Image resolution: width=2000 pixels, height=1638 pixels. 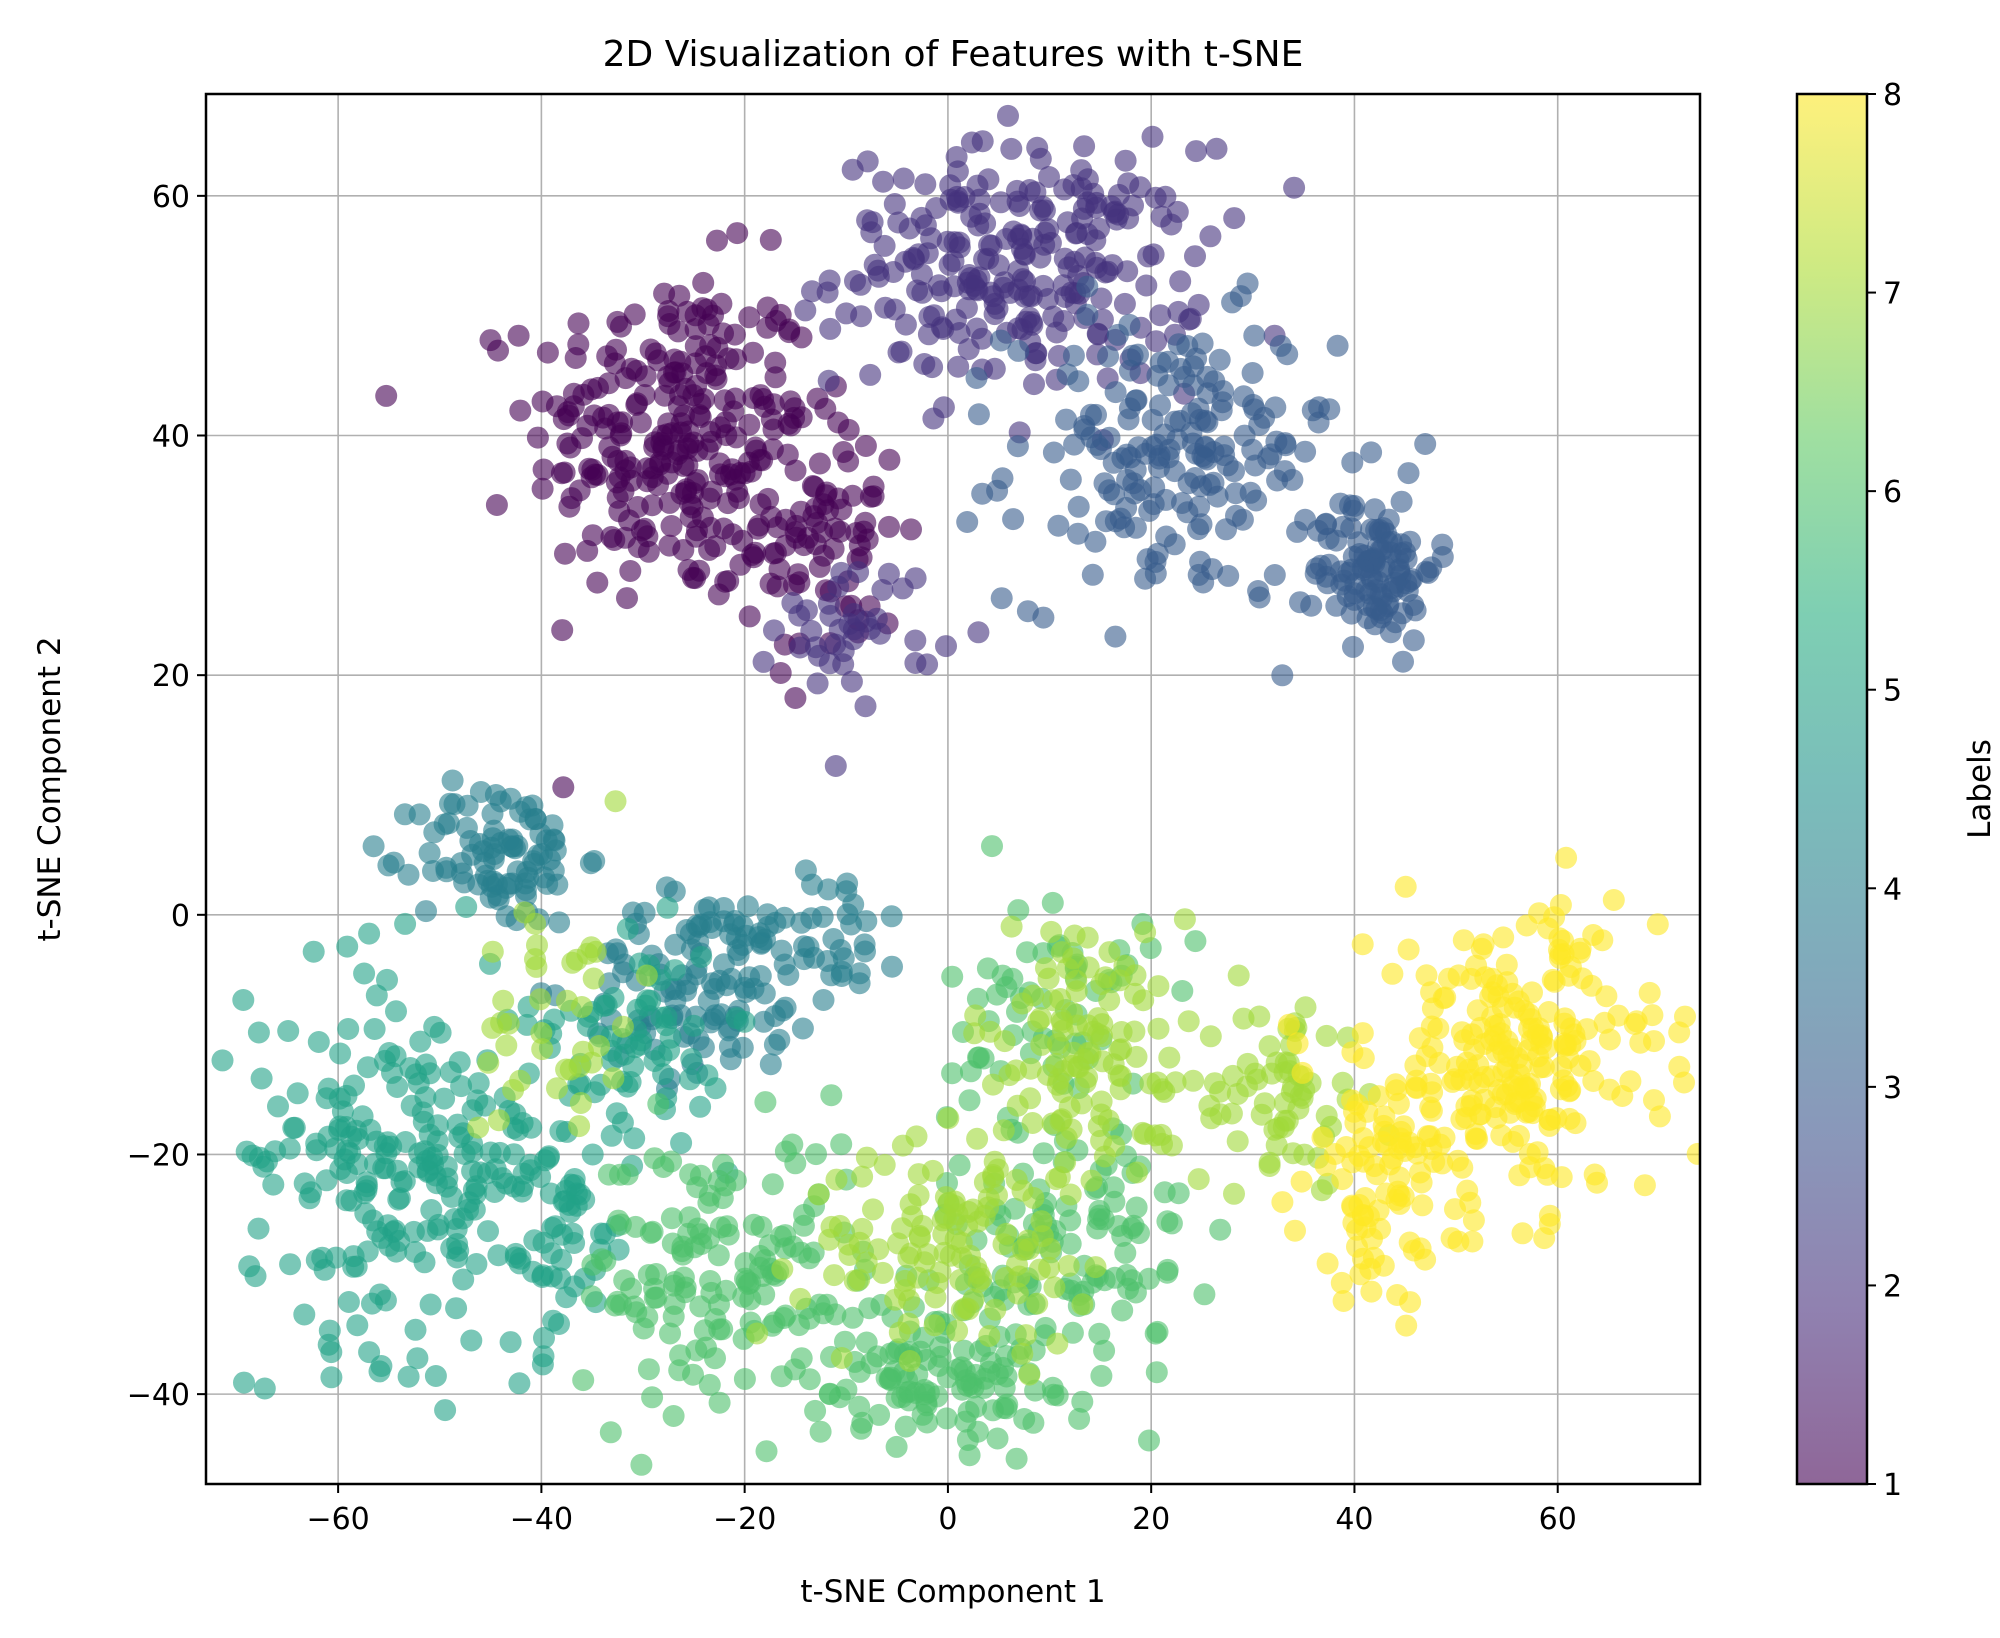 I want to click on colorbar-ticks: 1 2 3 4 5 6 7 8, so click(x=1884, y=790).